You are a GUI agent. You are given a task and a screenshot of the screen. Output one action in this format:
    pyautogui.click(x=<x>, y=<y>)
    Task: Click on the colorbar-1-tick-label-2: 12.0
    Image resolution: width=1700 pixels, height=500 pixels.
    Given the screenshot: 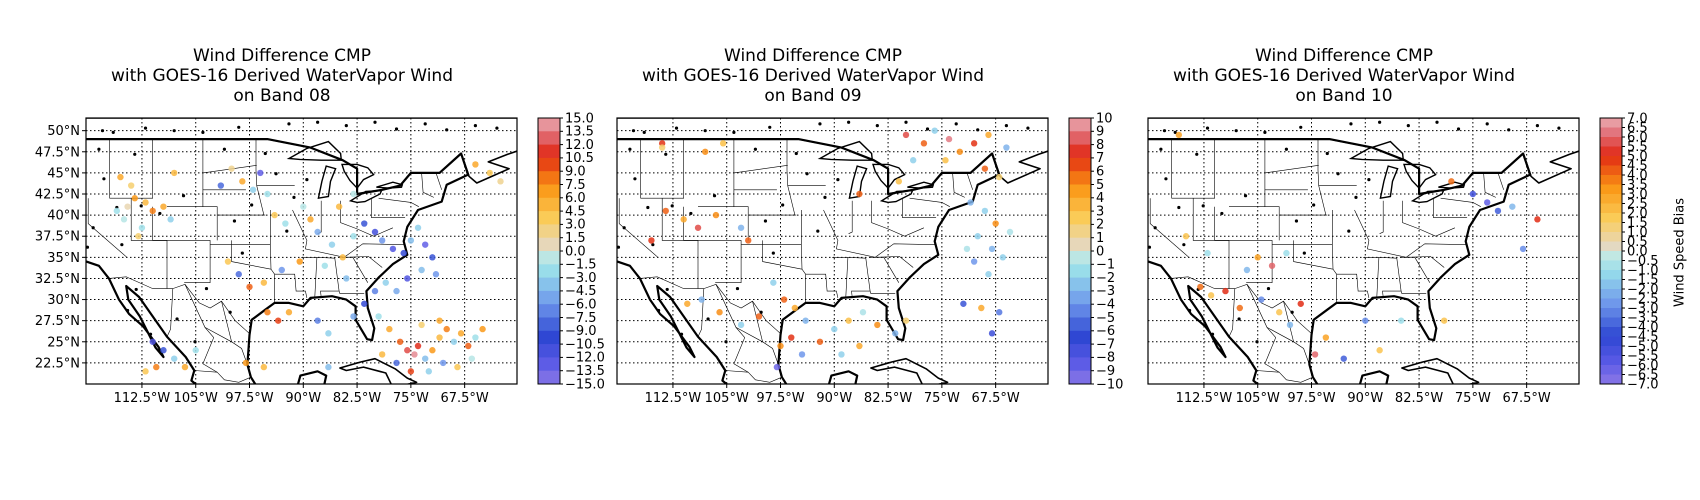 What is the action you would take?
    pyautogui.click(x=579, y=145)
    